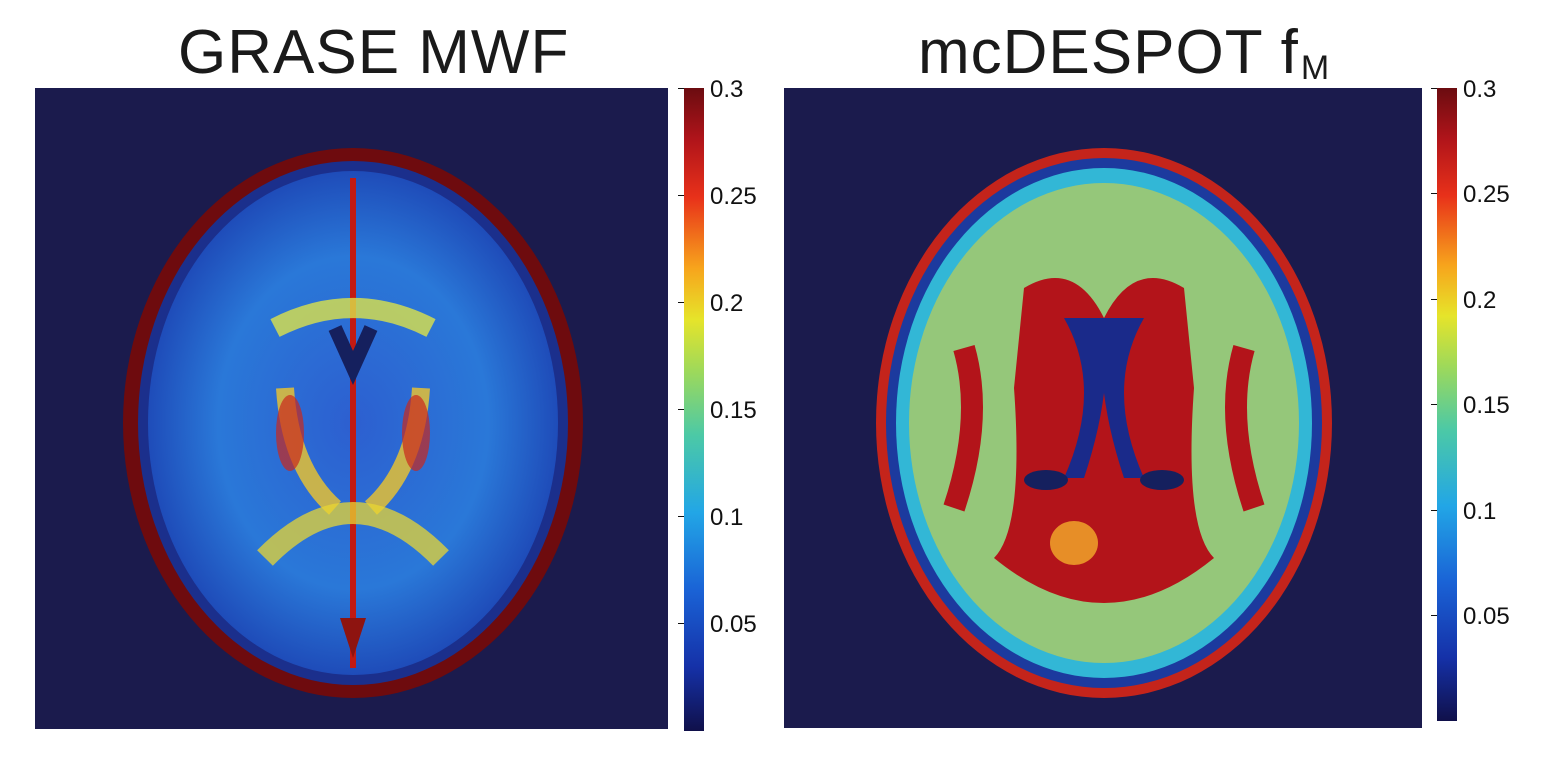 The height and width of the screenshot is (771, 1545). I want to click on panel-title-subscript: M, so click(1315, 68).